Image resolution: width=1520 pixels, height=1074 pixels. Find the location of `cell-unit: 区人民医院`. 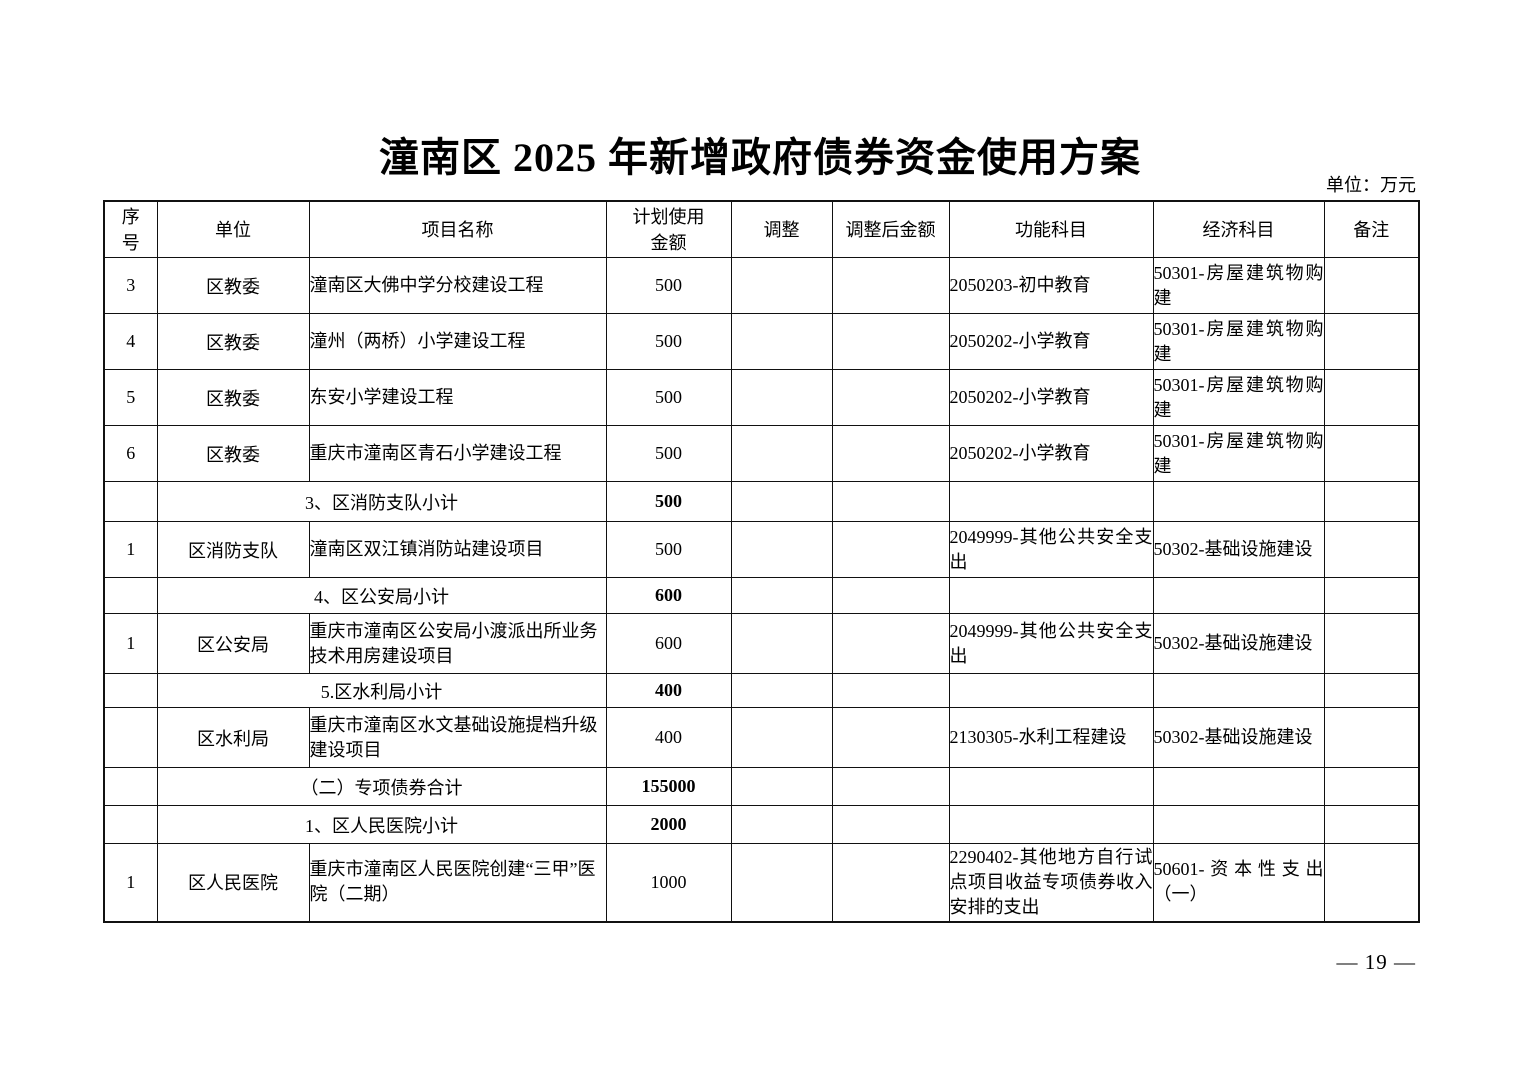

cell-unit: 区人民医院 is located at coordinates (233, 882).